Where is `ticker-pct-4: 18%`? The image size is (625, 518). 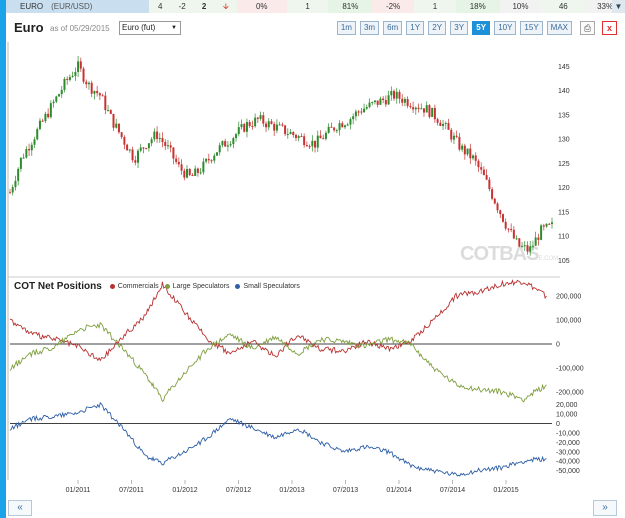
ticker-pct-4: 18% is located at coordinates (477, 6).